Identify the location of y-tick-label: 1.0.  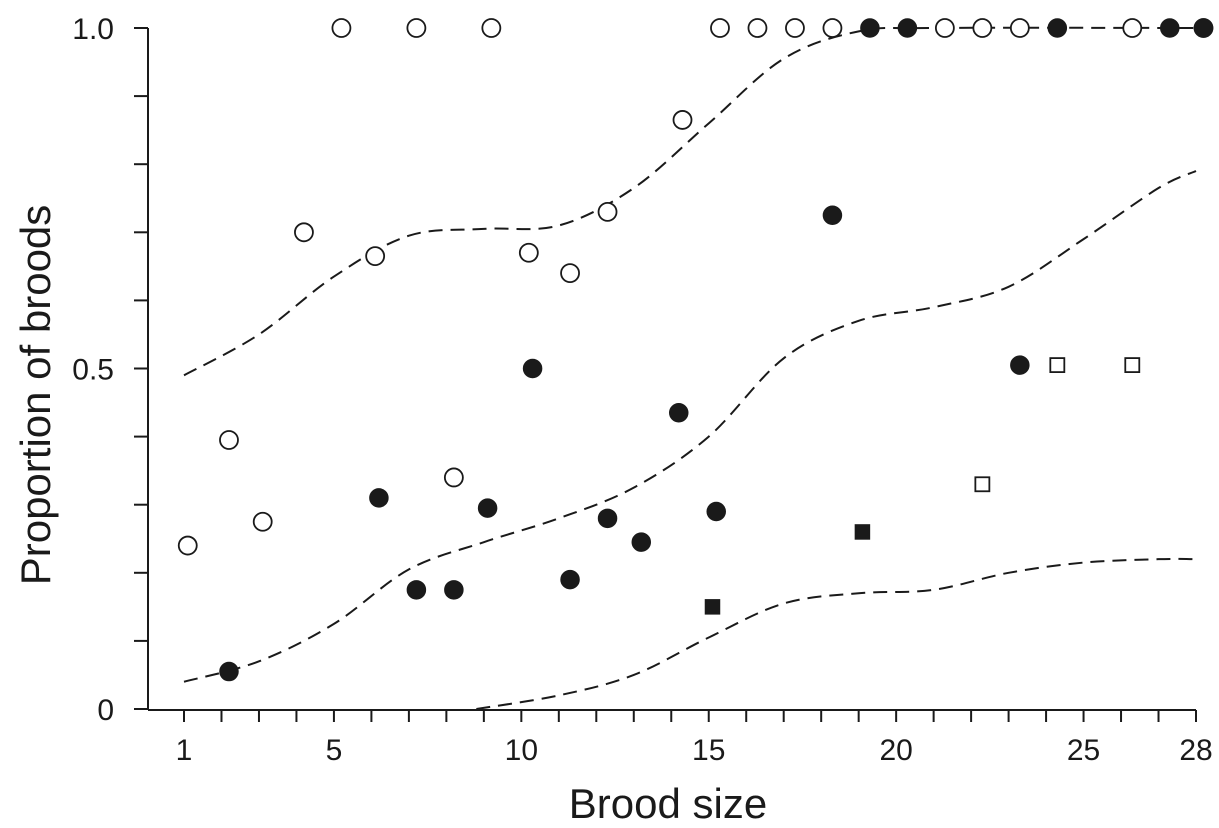
(93, 29).